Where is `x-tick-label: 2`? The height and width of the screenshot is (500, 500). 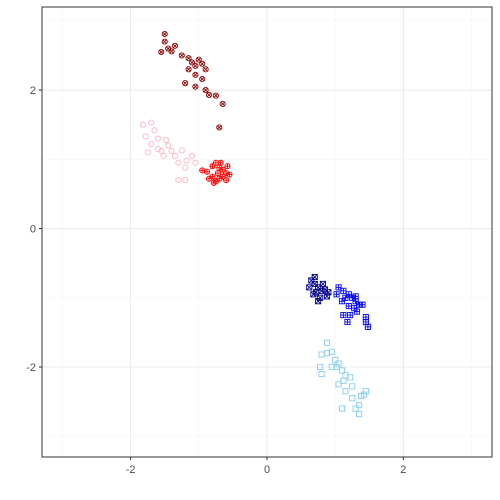
x-tick-label: 2 is located at coordinates (403, 470).